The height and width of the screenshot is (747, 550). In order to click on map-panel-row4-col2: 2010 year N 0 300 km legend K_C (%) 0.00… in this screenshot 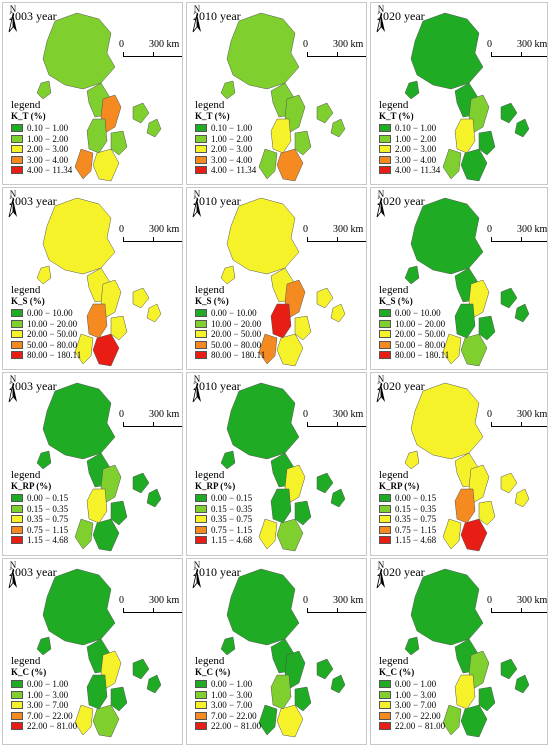, I will do `click(276, 651)`.